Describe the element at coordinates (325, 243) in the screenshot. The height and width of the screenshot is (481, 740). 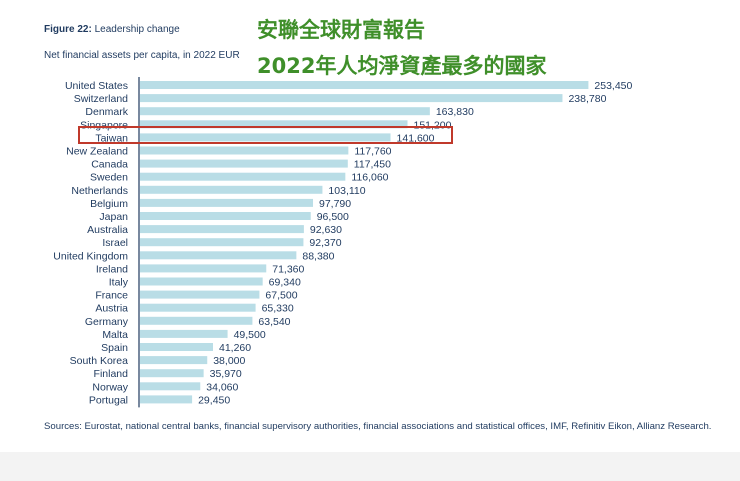
I see `value-label: 92,370` at that location.